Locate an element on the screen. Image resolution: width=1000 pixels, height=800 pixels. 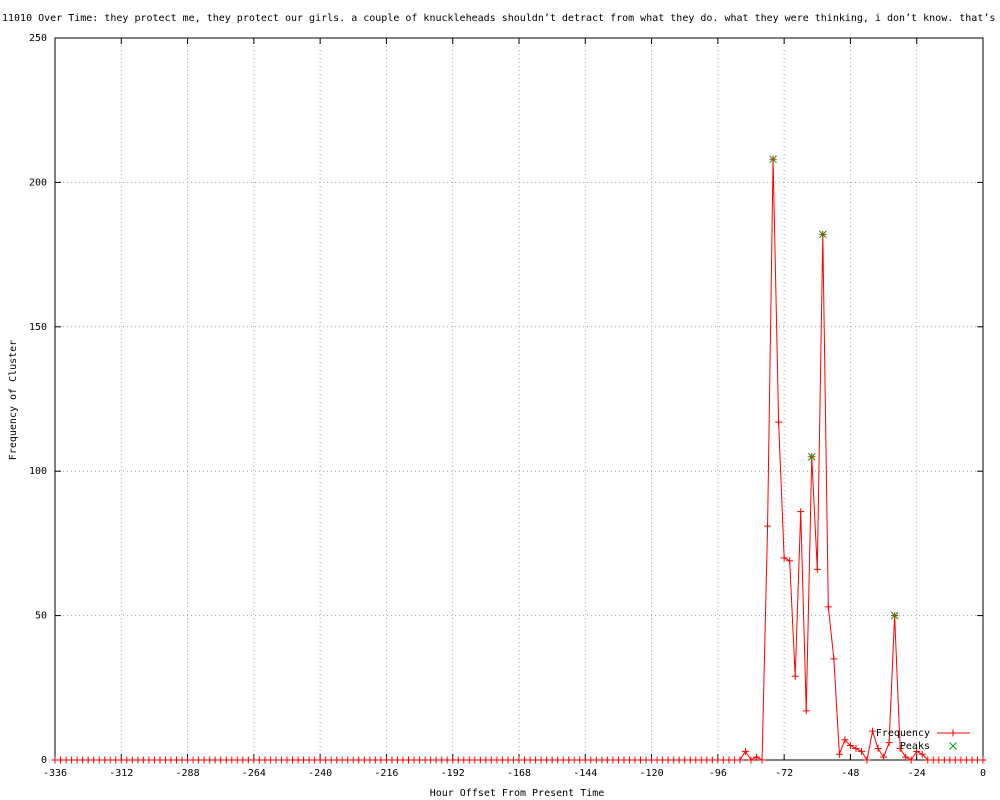
x-tick-label: -168 is located at coordinates (519, 773).